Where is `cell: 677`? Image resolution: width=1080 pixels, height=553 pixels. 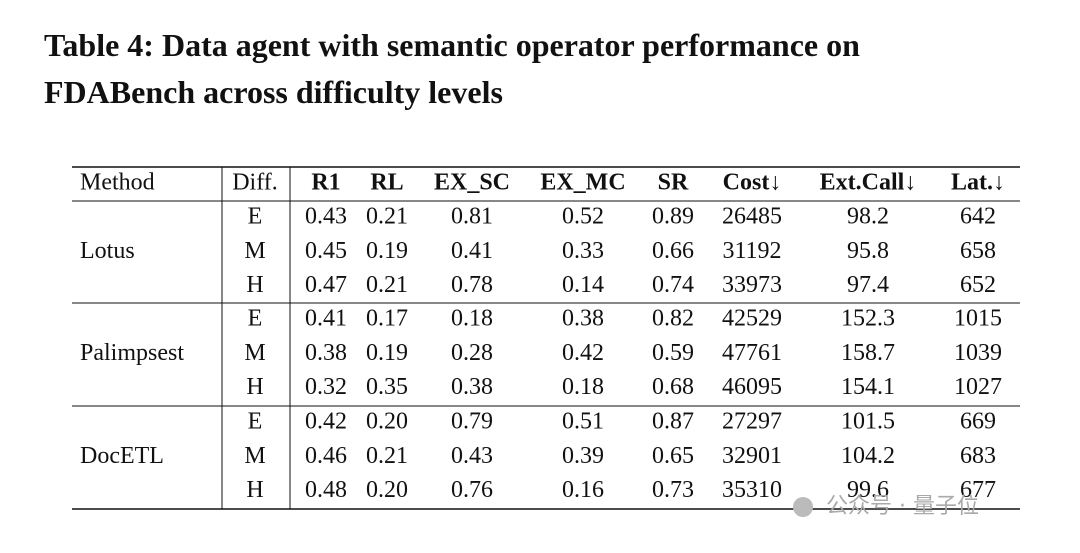 cell: 677 is located at coordinates (978, 490).